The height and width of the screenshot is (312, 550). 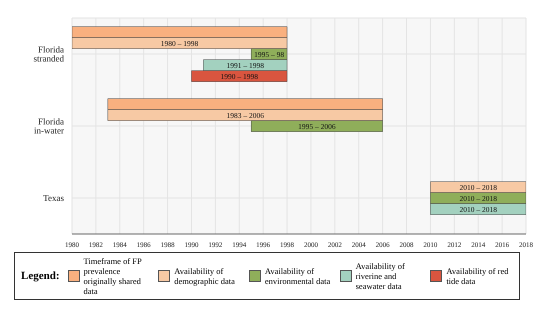 What do you see at coordinates (298, 276) in the screenshot?
I see `legend-label: Availability of environmental data` at bounding box center [298, 276].